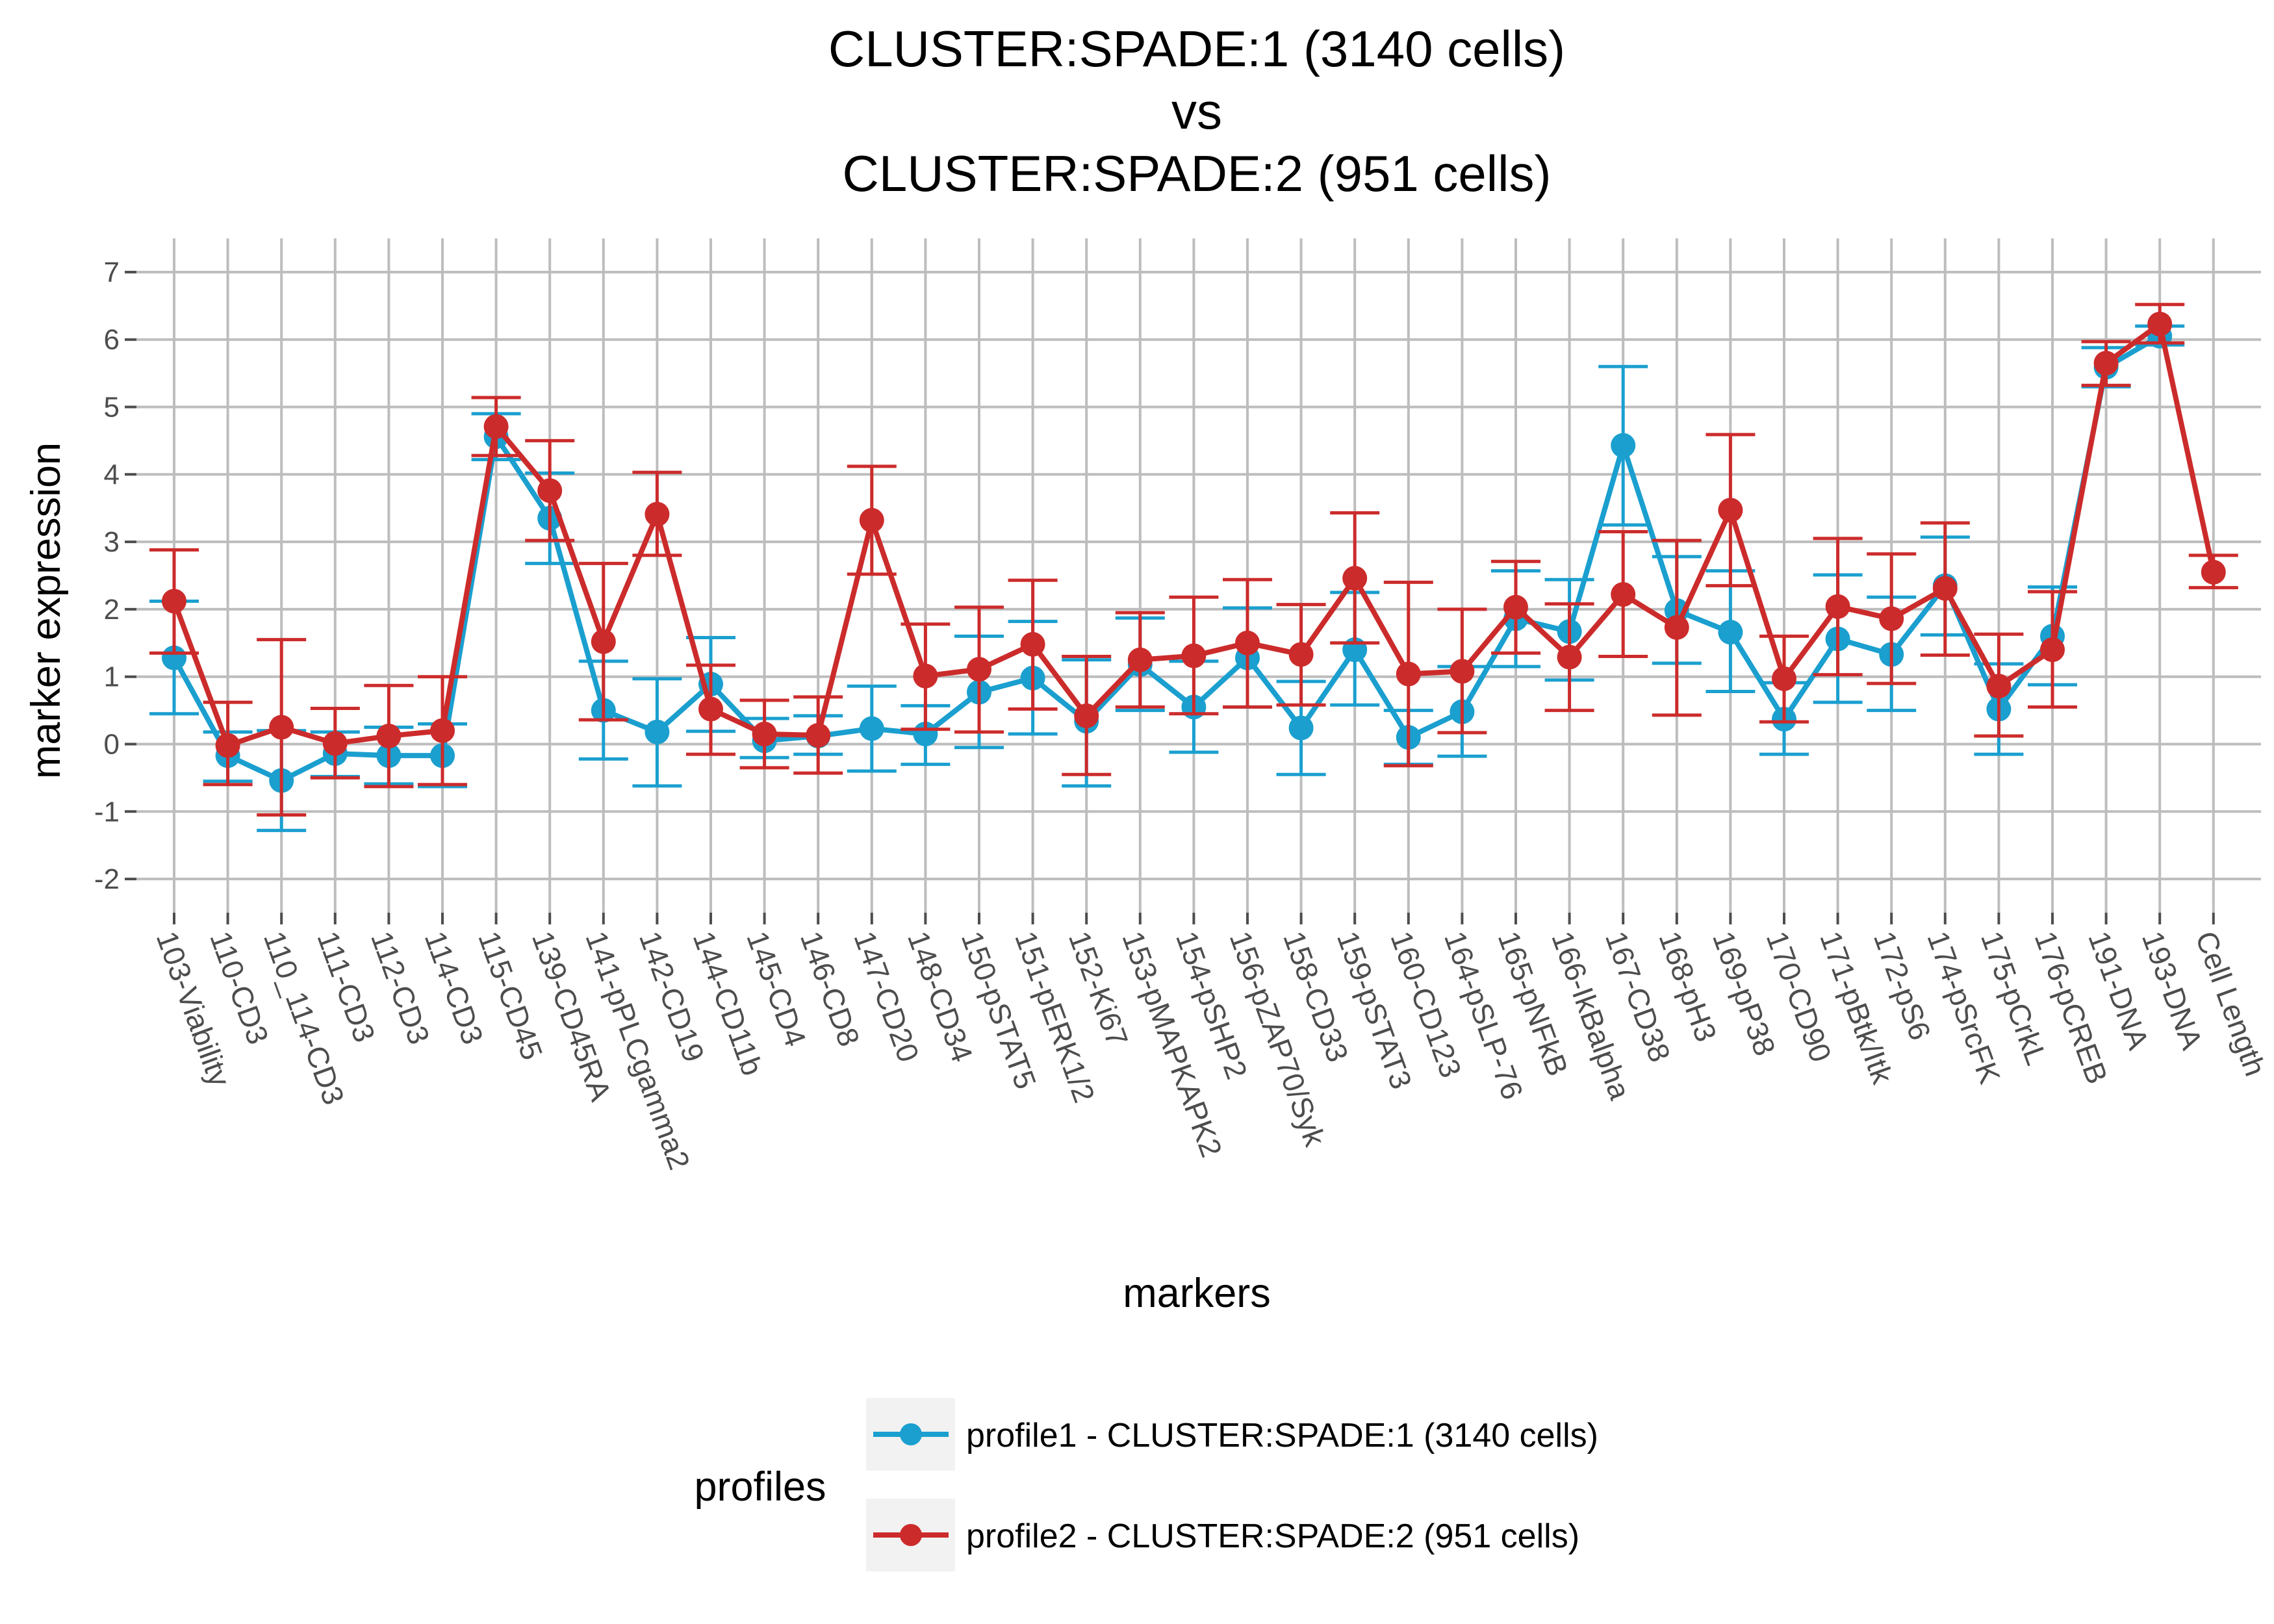 The width and height of the screenshot is (2274, 1624). Describe the element at coordinates (1272, 1536) in the screenshot. I see `legend-label-profile2: profile2 - CLUSTER:SPADE:2 (951 cells)` at that location.